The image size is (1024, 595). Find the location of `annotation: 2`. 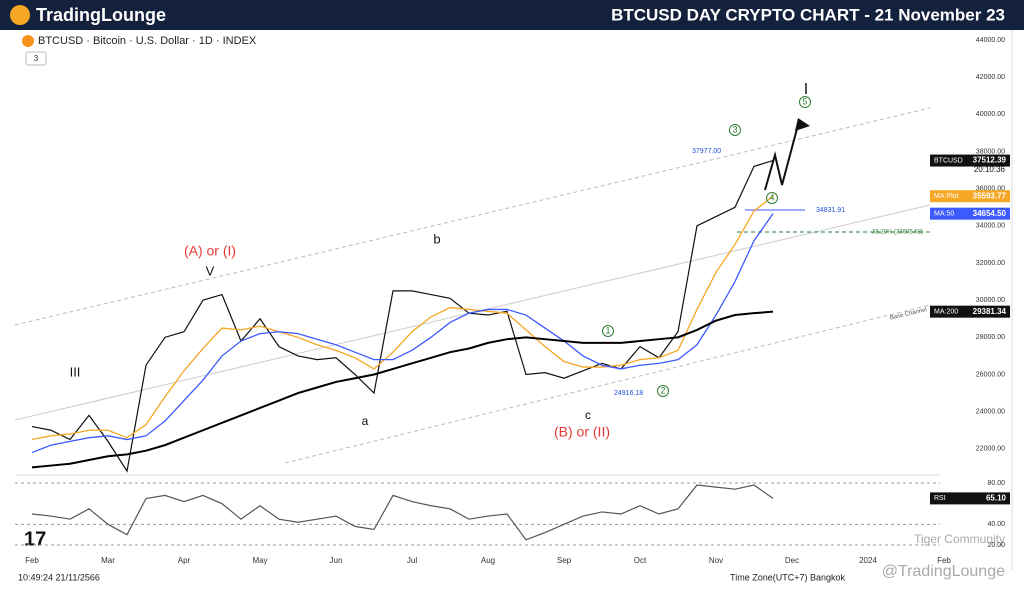

annotation: 2 is located at coordinates (662, 390).